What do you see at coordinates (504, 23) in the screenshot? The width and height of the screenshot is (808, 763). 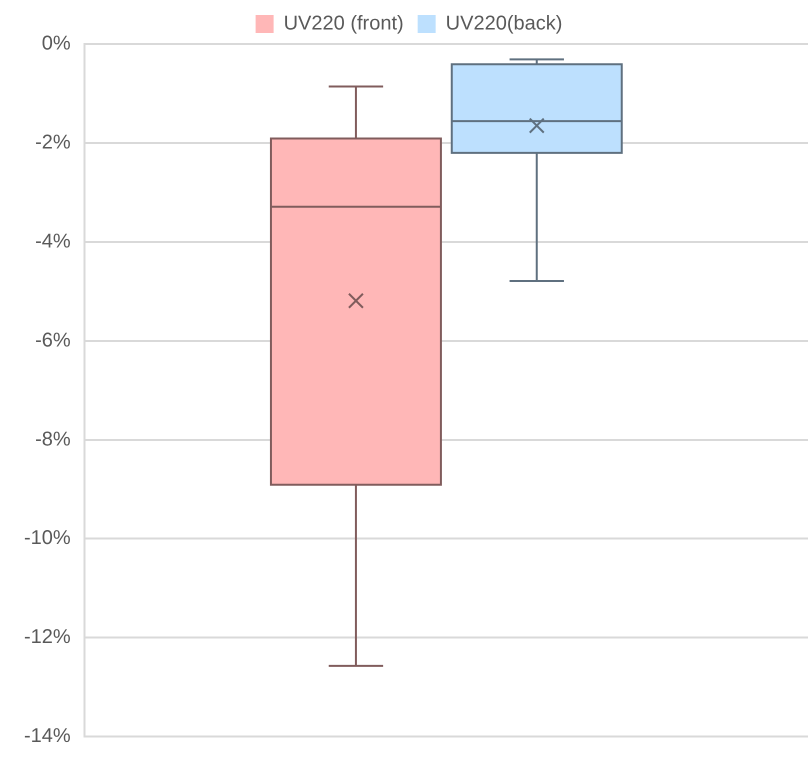 I see `legend-label: UV220(back)` at bounding box center [504, 23].